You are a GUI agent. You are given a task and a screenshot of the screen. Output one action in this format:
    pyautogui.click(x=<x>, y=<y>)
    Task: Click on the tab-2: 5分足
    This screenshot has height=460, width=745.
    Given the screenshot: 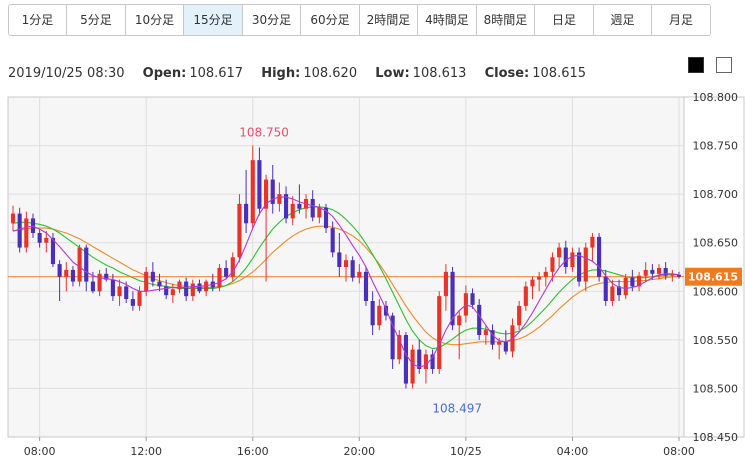 What is the action you would take?
    pyautogui.click(x=96, y=20)
    